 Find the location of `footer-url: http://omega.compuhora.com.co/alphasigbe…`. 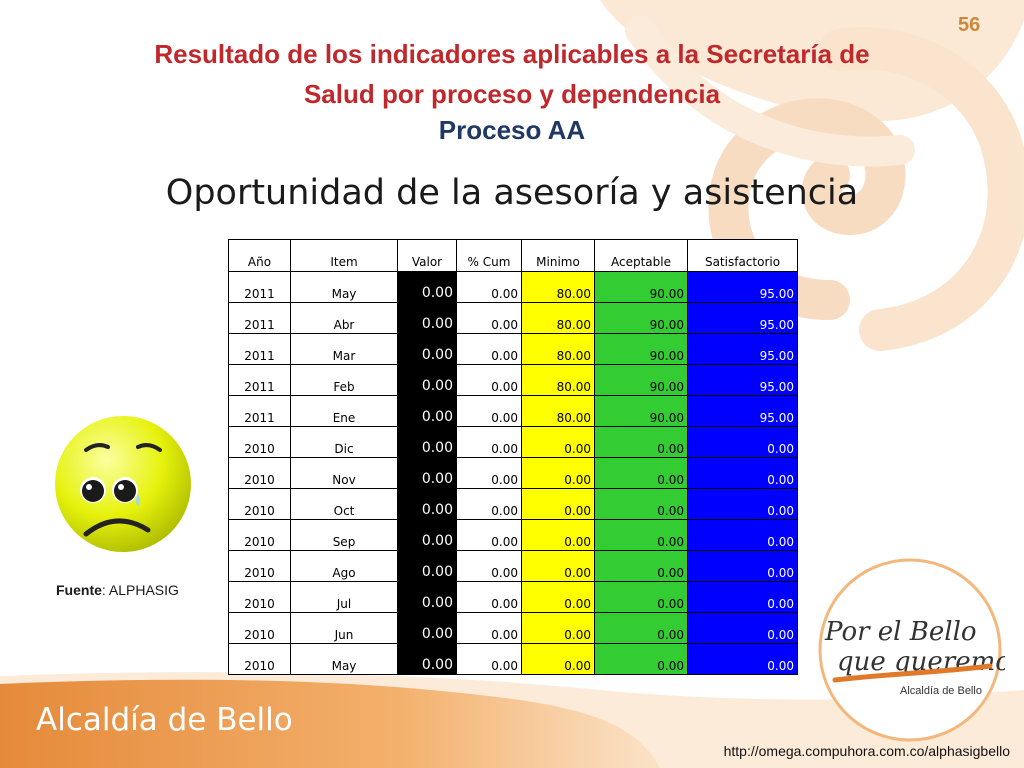

footer-url: http://omega.compuhora.com.co/alphasigbe… is located at coordinates (866, 751).